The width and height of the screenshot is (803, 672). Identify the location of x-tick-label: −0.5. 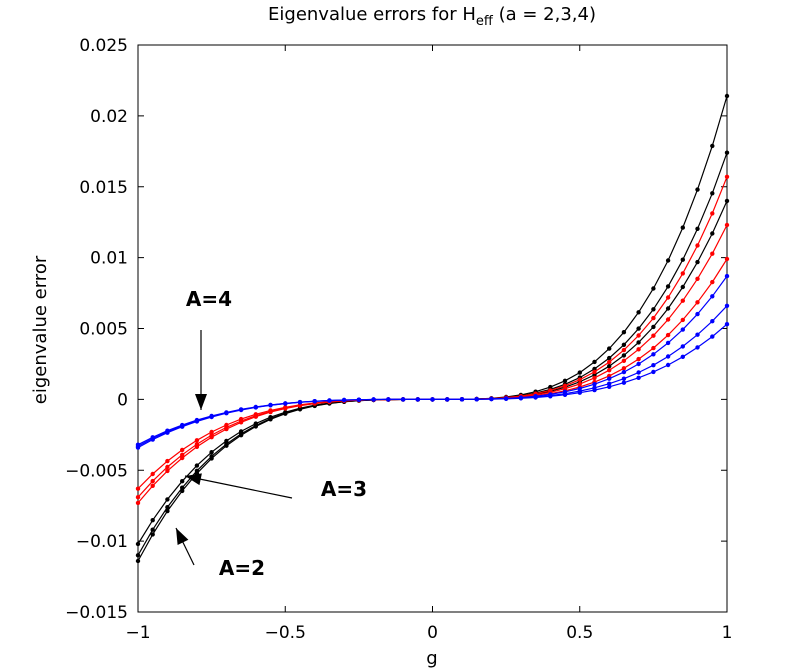
(285, 633).